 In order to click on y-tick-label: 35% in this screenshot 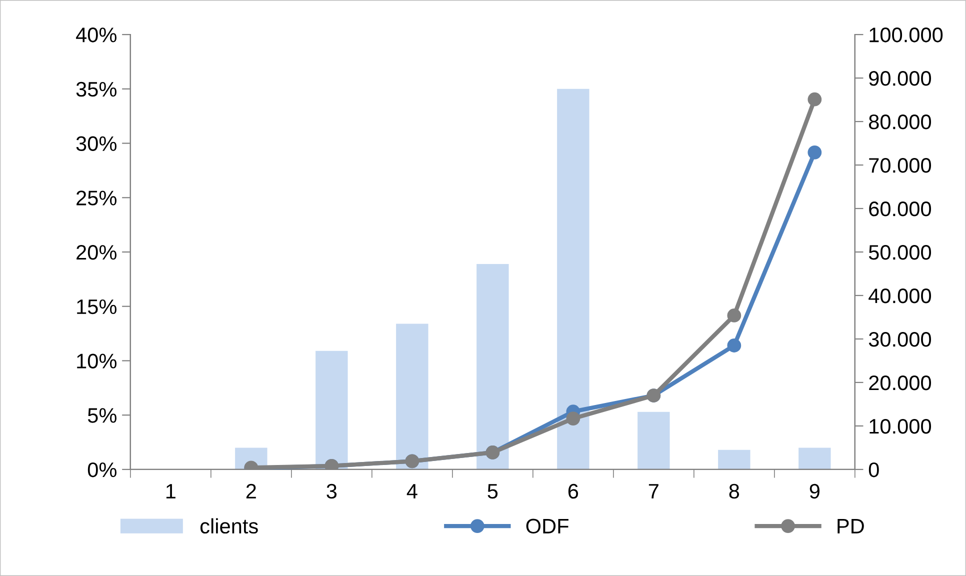, I will do `click(96, 89)`.